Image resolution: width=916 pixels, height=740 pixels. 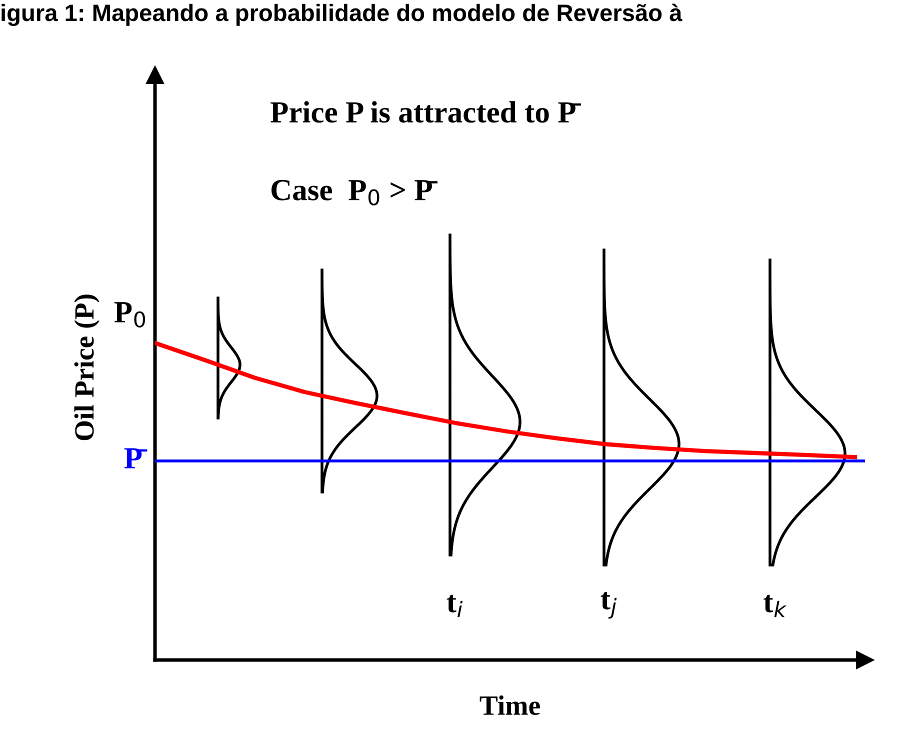 What do you see at coordinates (454, 606) in the screenshot?
I see `annotation: t$_{i}$` at bounding box center [454, 606].